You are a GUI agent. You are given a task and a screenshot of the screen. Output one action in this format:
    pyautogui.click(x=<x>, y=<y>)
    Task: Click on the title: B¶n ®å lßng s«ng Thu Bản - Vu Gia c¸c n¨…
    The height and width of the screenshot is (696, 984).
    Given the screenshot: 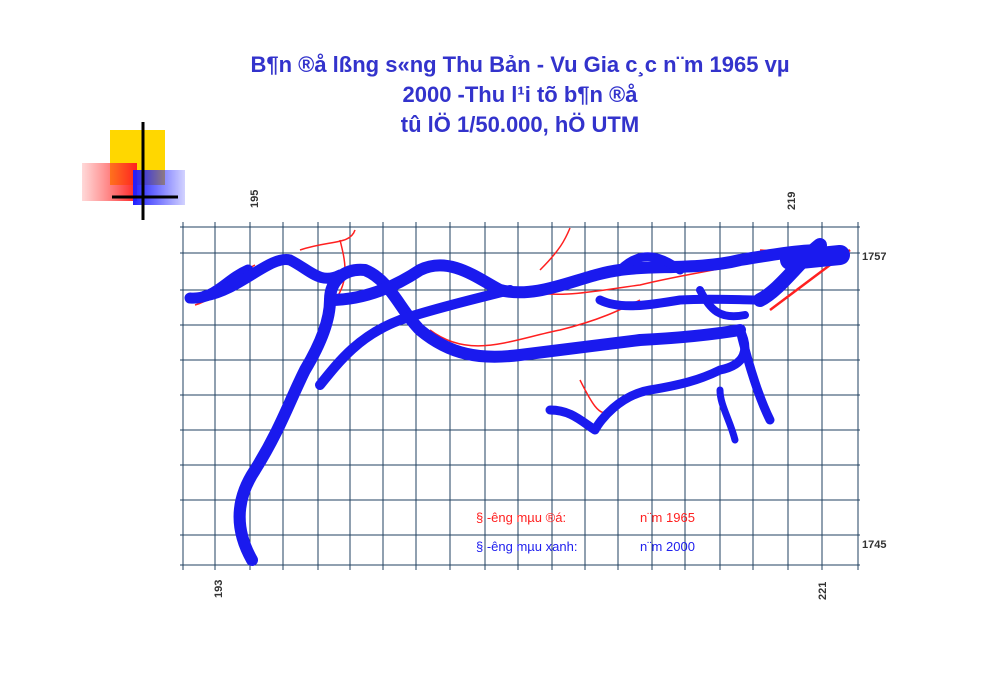 What is the action you would take?
    pyautogui.click(x=520, y=95)
    